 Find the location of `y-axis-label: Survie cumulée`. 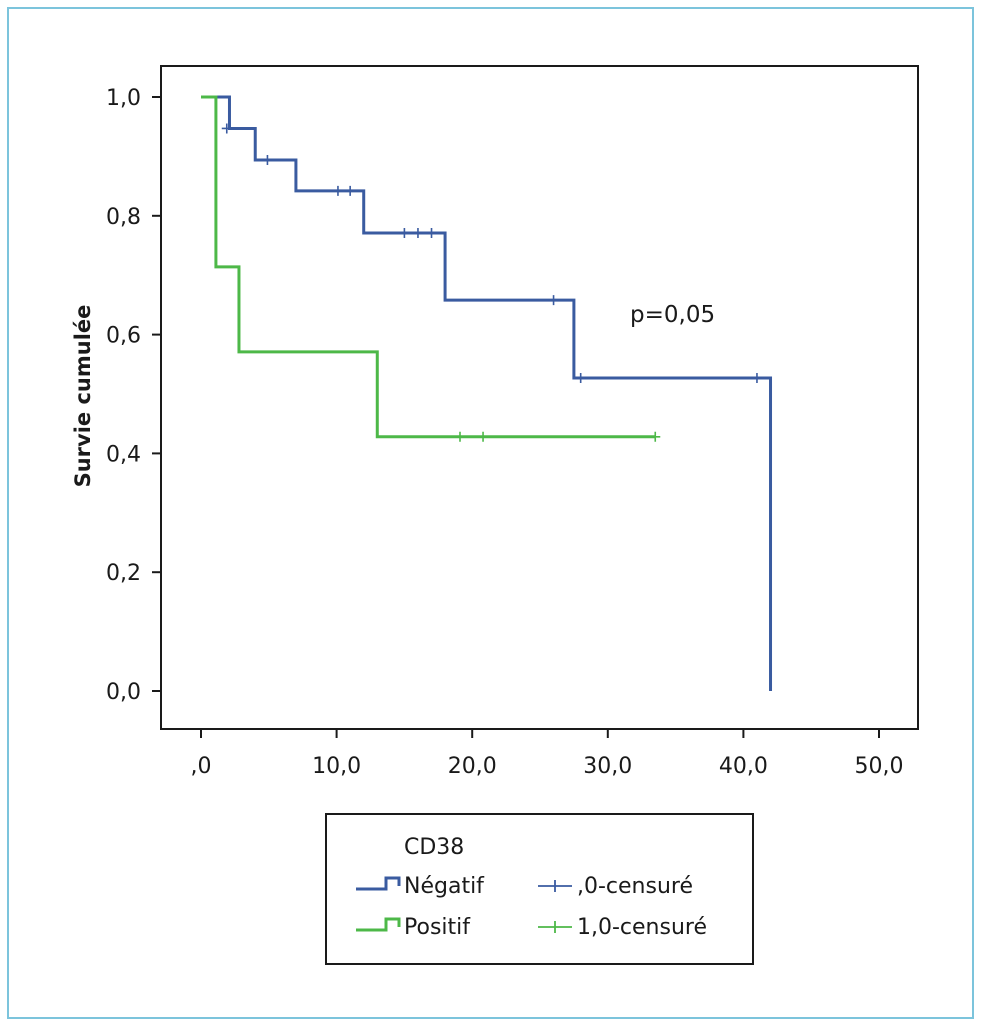

y-axis-label: Survie cumulée is located at coordinates (83, 396).